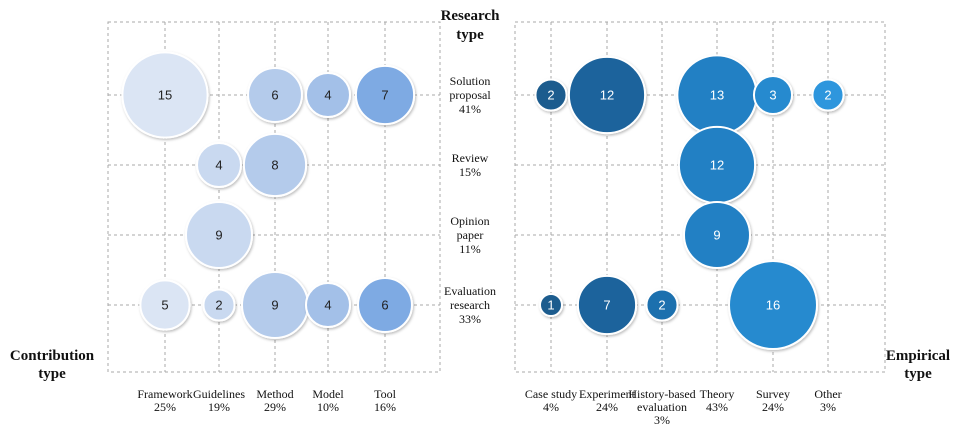 This screenshot has width=954, height=425. I want to click on row-label: Solution proposal, so click(470, 88).